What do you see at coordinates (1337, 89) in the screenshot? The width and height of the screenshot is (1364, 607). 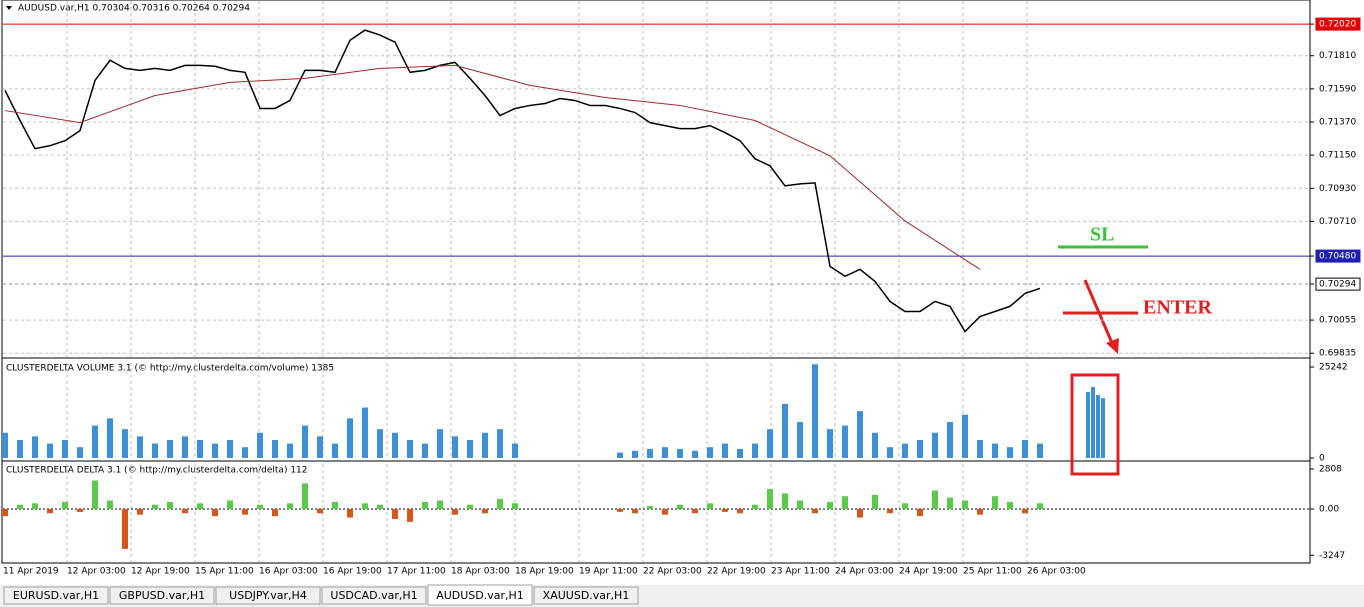 I see `y-tick-label: 0.71590` at bounding box center [1337, 89].